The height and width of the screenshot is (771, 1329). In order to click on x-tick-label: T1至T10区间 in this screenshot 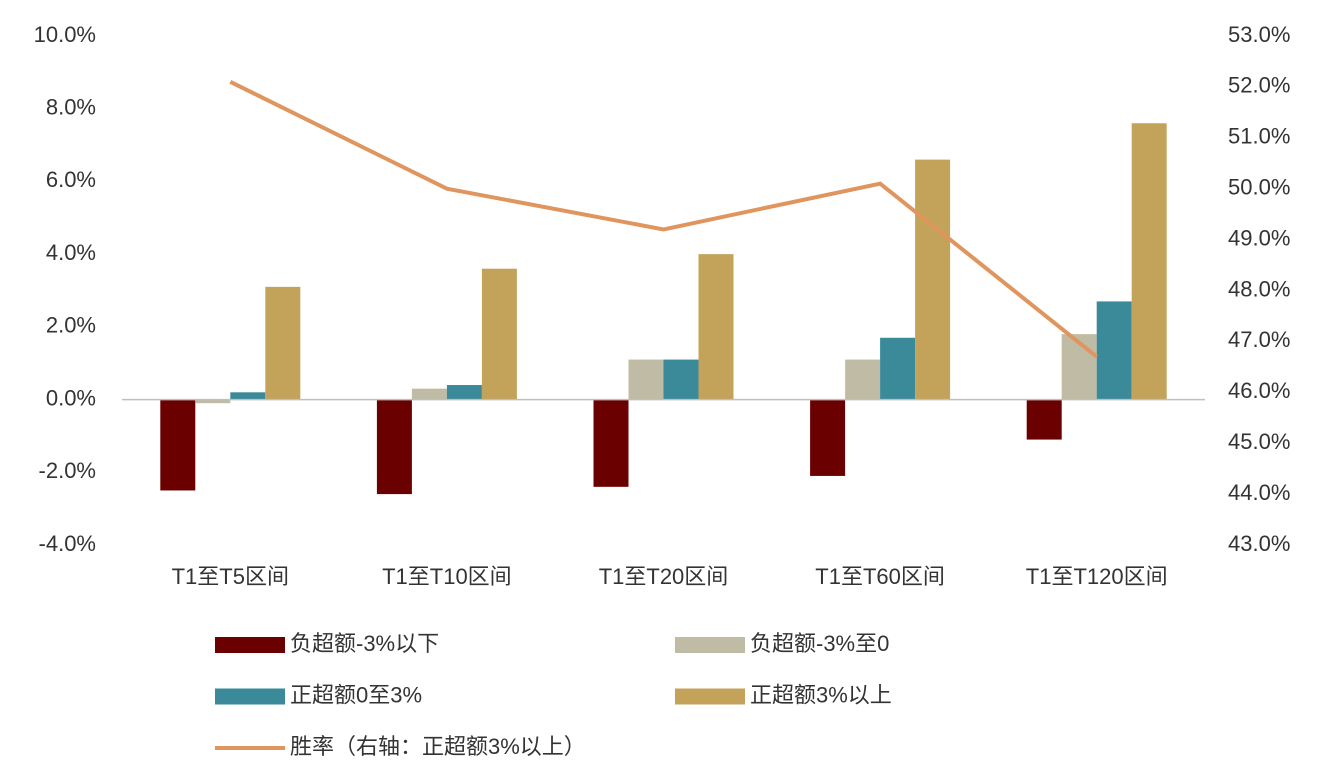, I will do `click(447, 576)`.